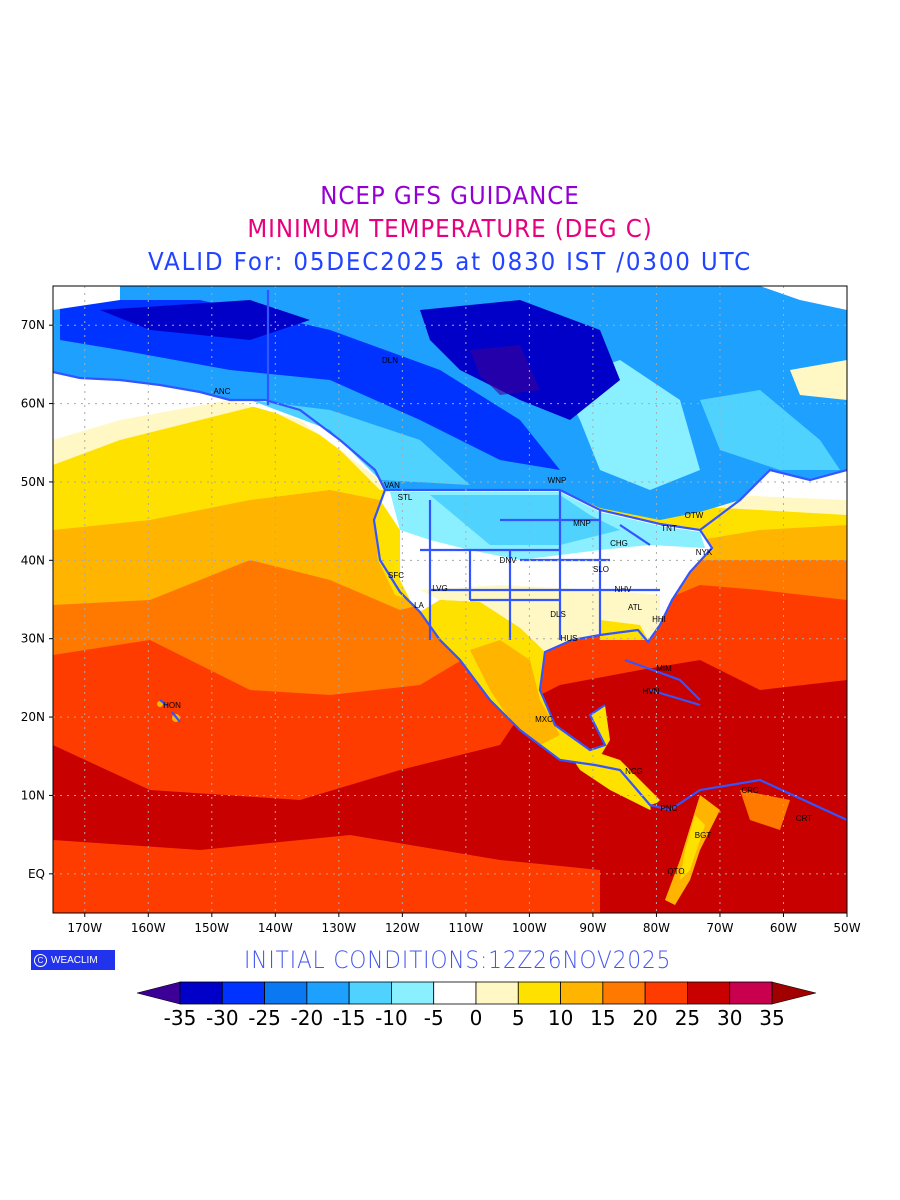 The height and width of the screenshot is (1200, 900). What do you see at coordinates (602, 1018) in the screenshot?
I see `colorbar-label: 15` at bounding box center [602, 1018].